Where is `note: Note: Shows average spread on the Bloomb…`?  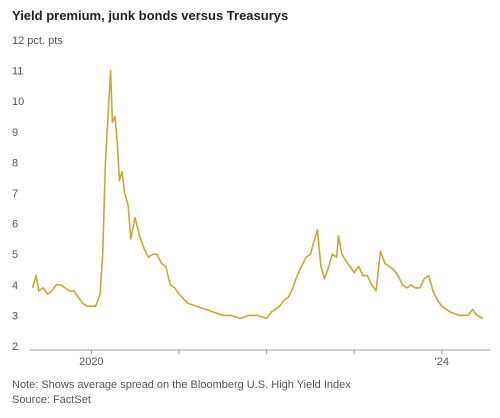
note: Note: Shows average spread on the Bloomb… is located at coordinates (181, 385).